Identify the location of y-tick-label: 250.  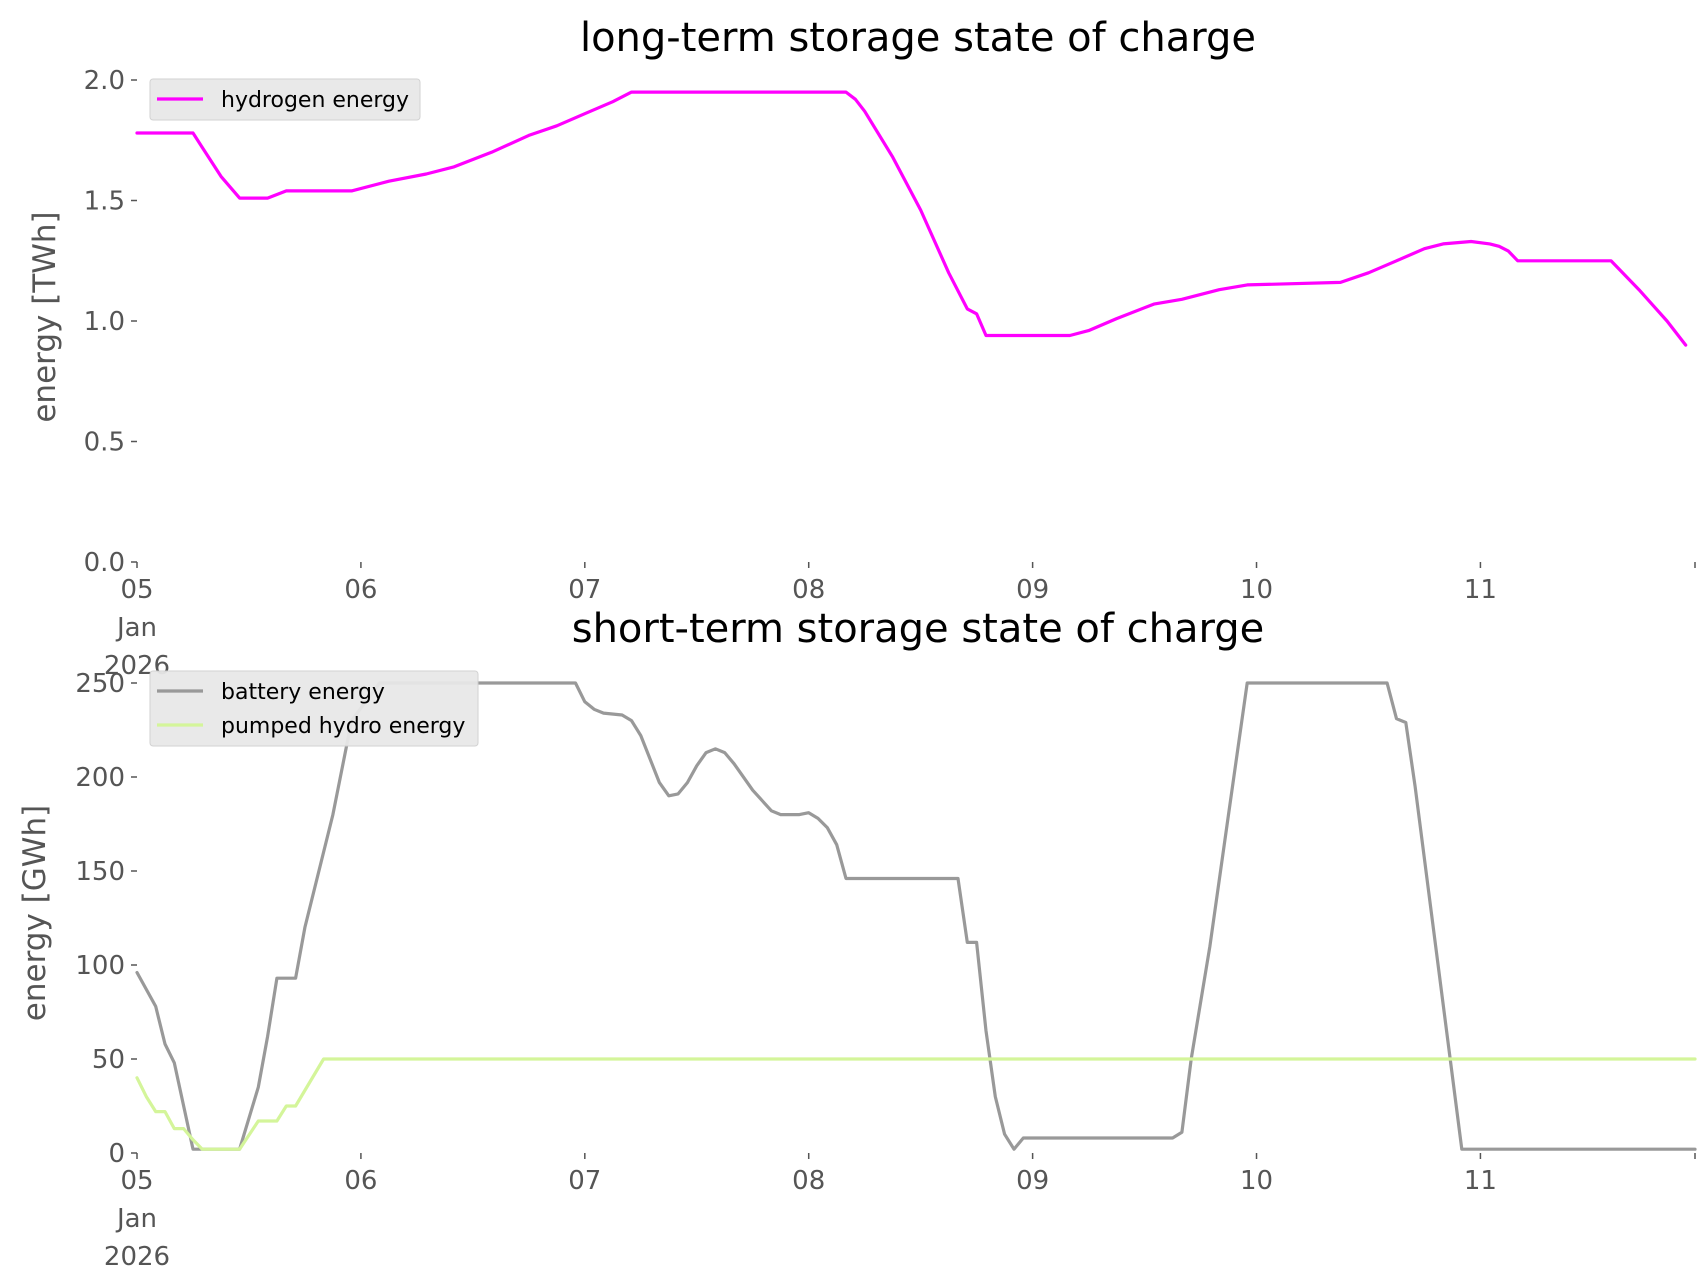
(100, 684).